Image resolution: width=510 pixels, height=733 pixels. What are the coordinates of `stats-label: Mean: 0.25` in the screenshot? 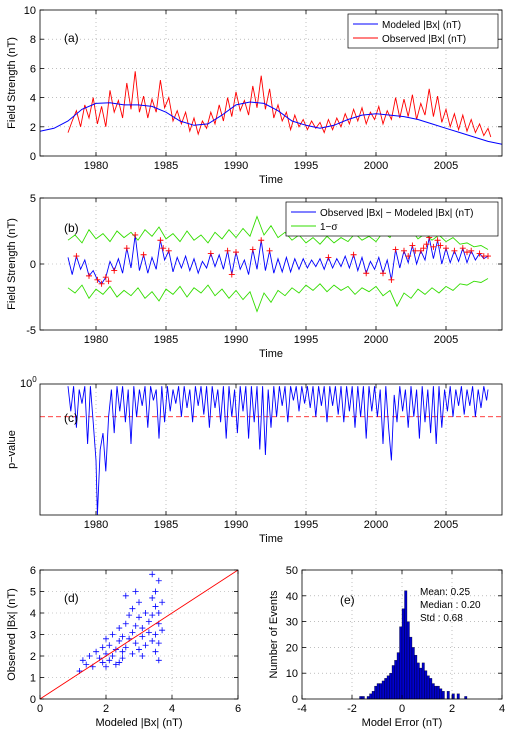 It's located at (445, 592).